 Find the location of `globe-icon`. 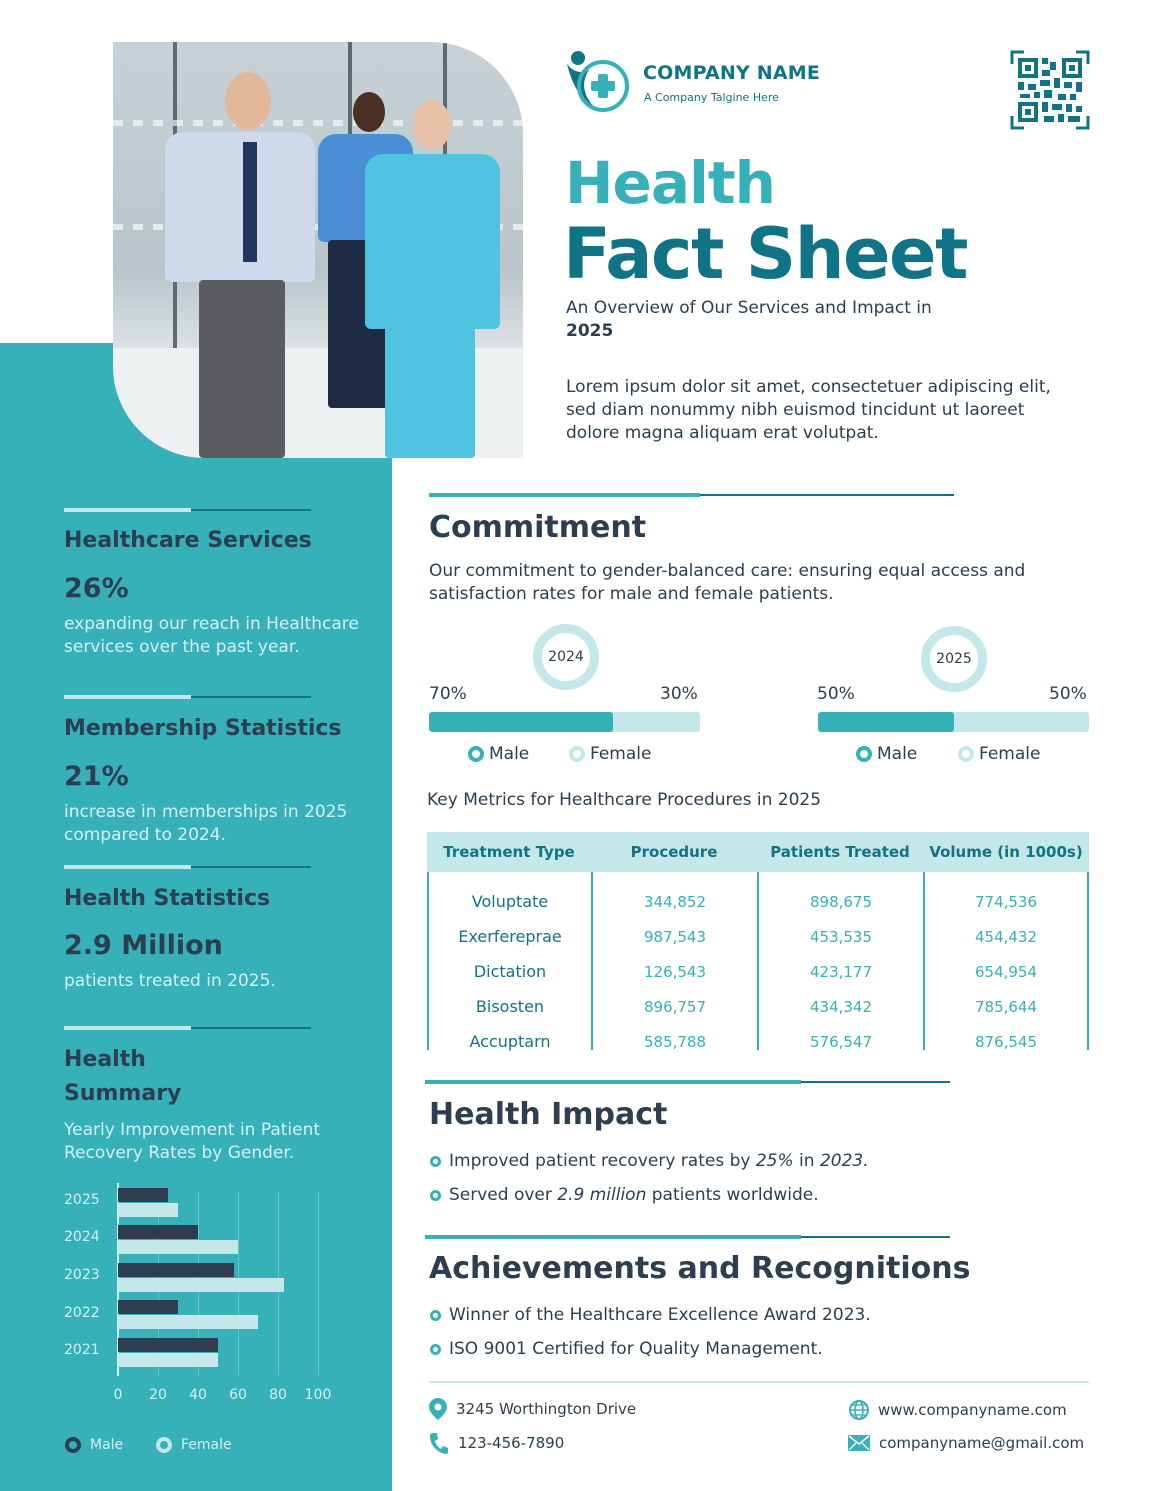

globe-icon is located at coordinates (859, 1410).